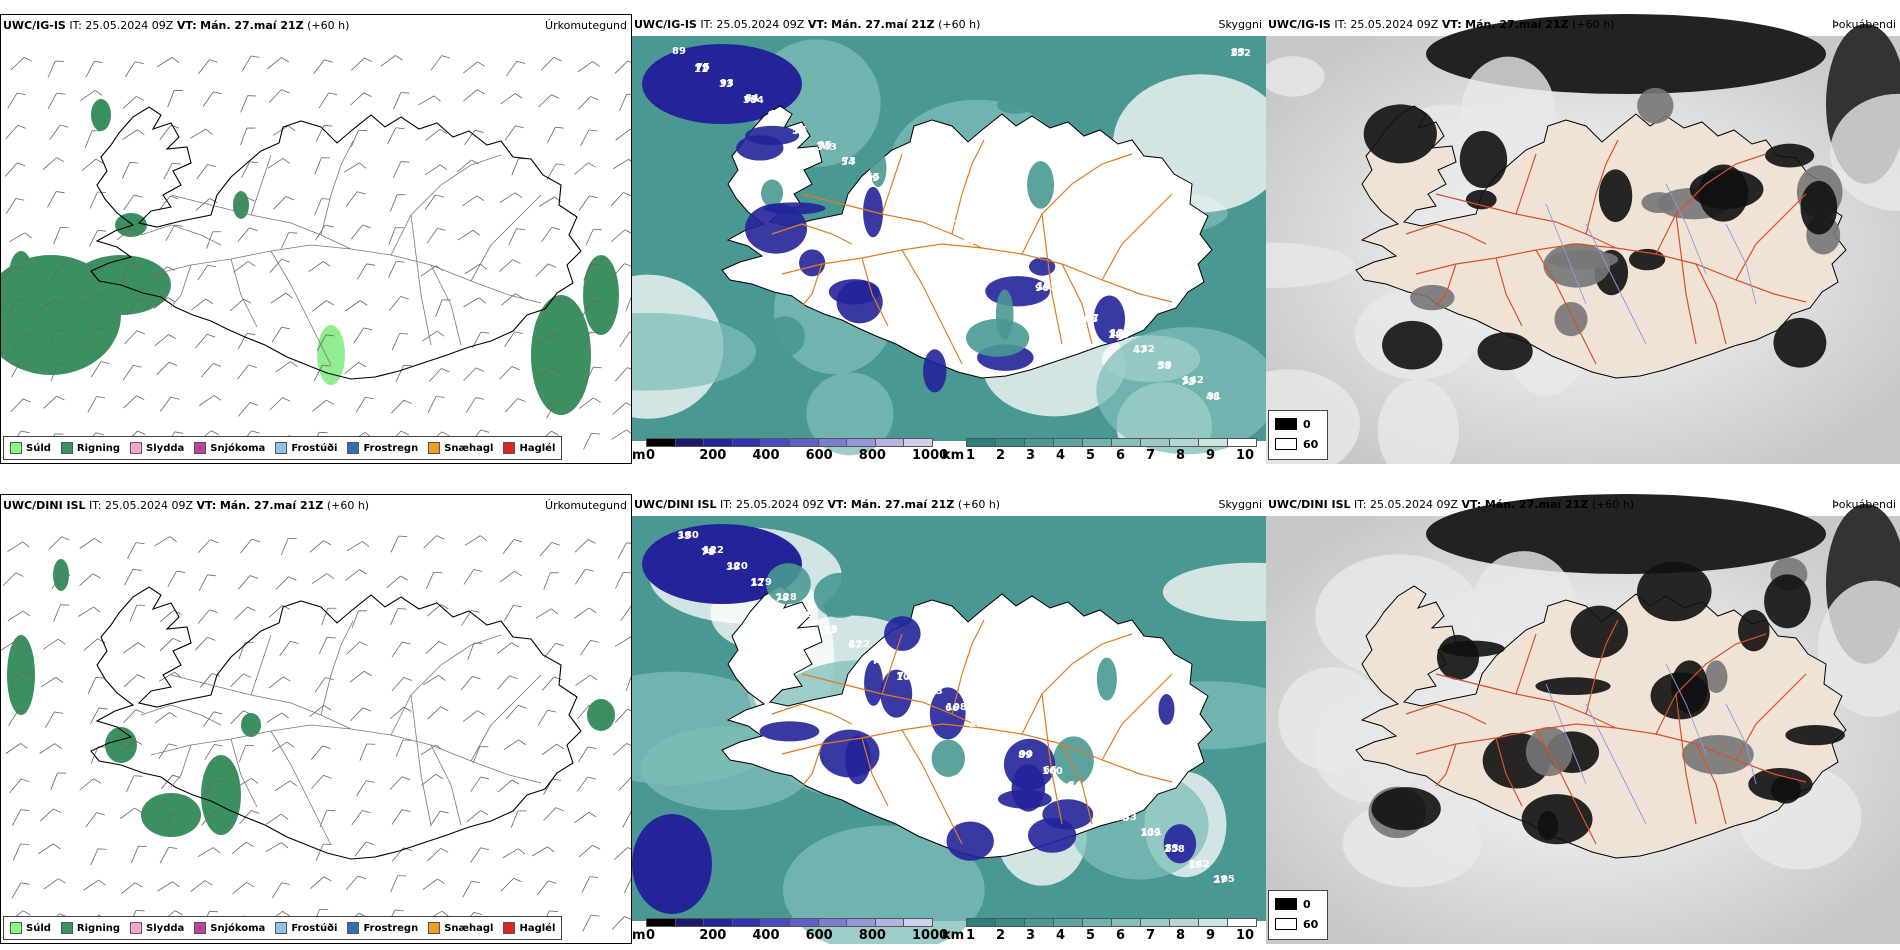  I want to click on colorbar-unit: km, so click(953, 455).